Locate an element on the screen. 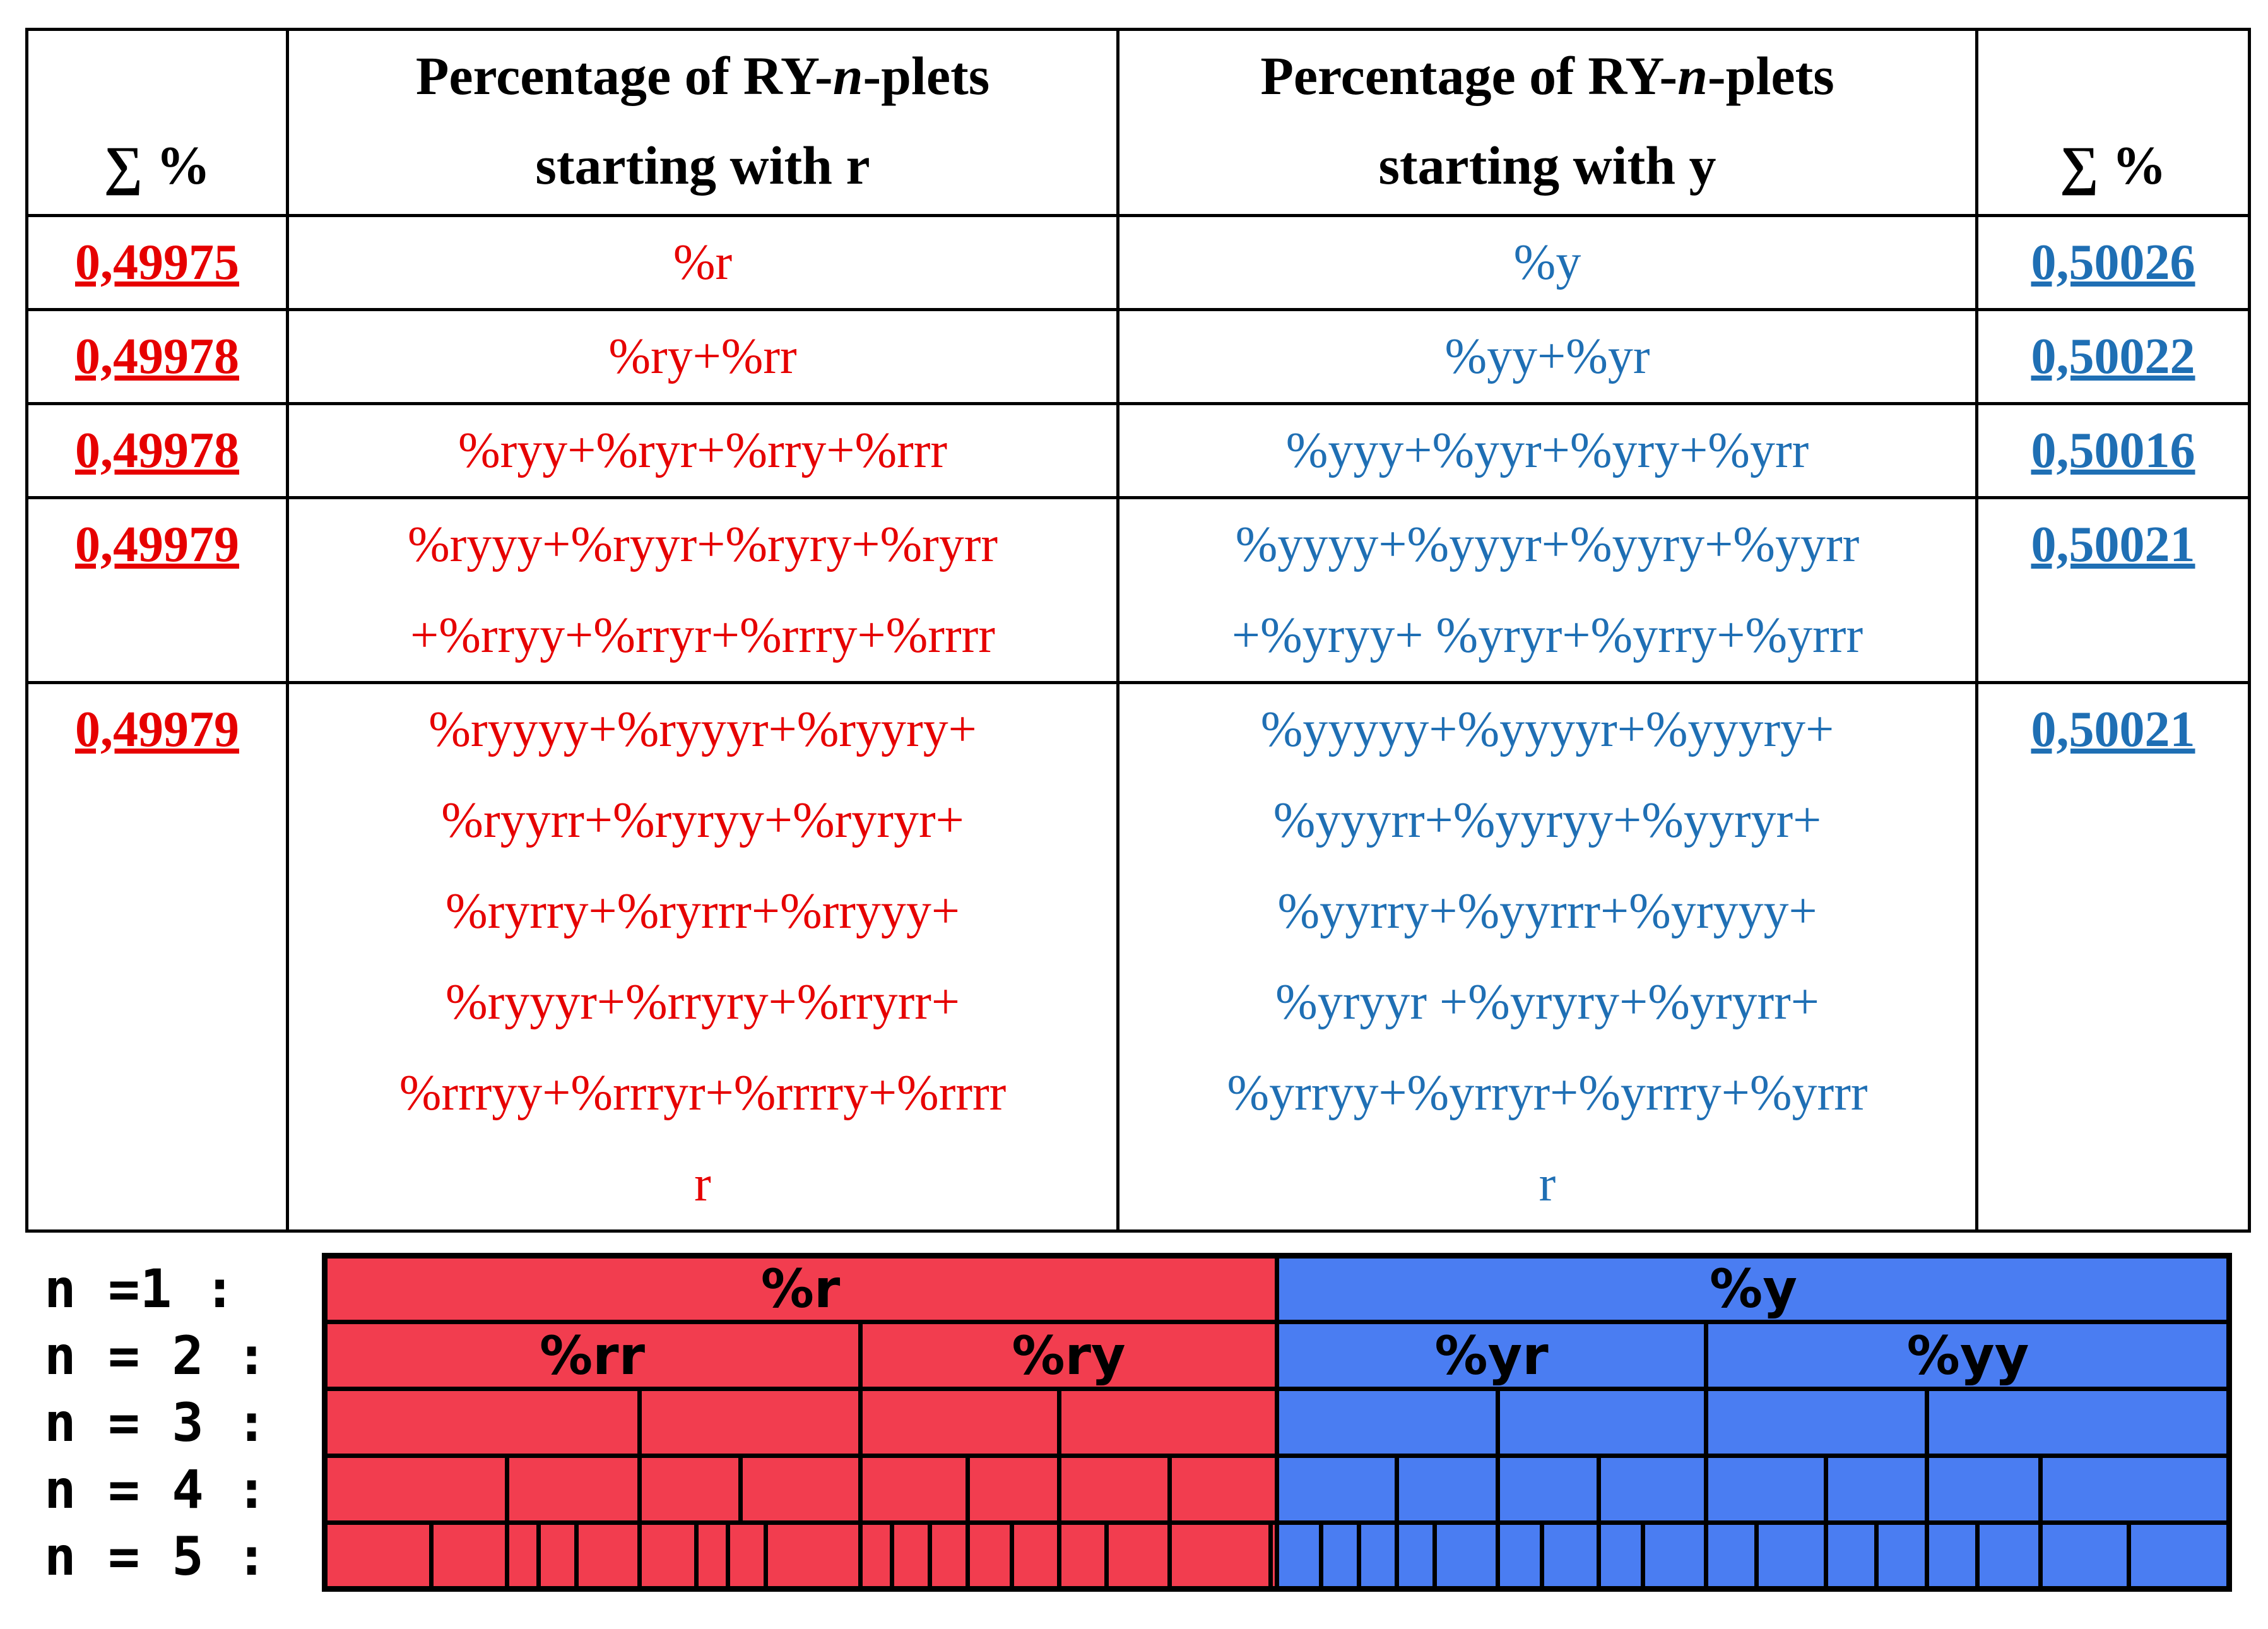 Image resolution: width=2268 pixels, height=1629 pixels. r-expression: %ry+%rr is located at coordinates (702, 356).